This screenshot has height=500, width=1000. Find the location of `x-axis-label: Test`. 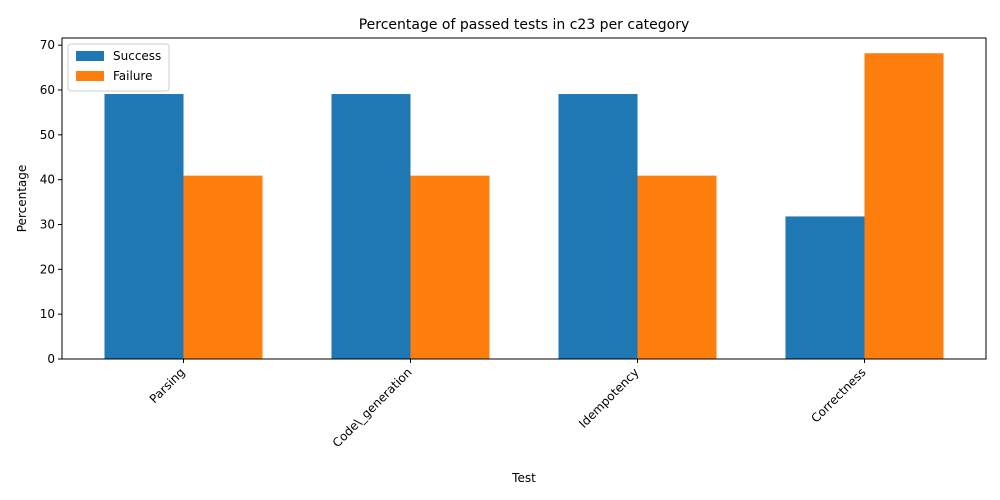

x-axis-label: Test is located at coordinates (523, 478).